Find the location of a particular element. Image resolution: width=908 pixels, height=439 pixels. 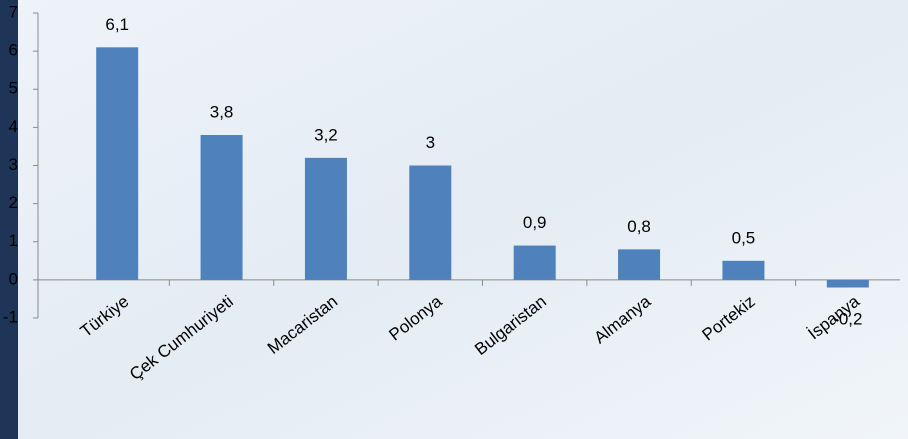

value-label: 0,8 is located at coordinates (639, 226).